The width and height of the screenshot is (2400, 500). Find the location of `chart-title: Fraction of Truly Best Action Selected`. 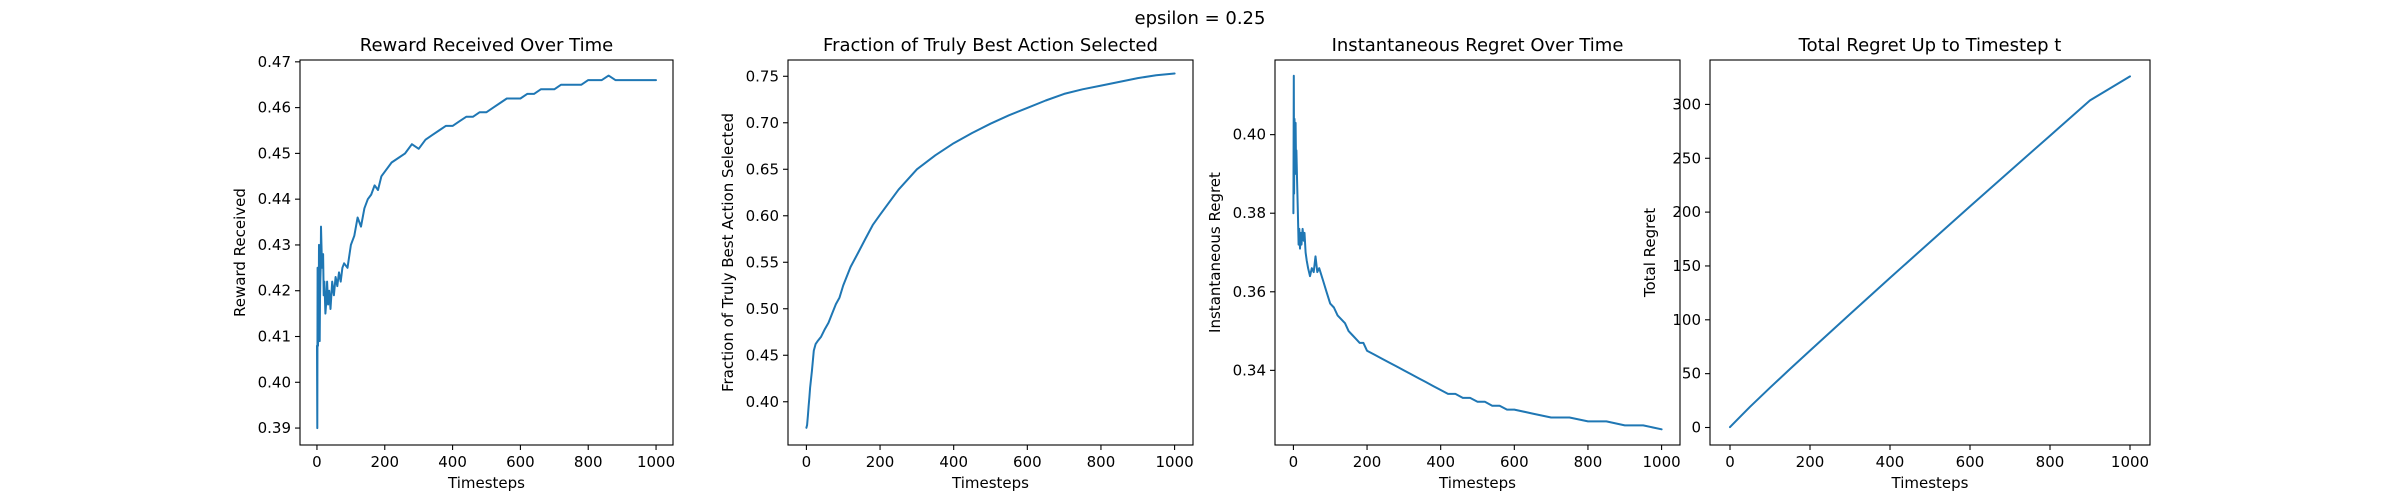

chart-title: Fraction of Truly Best Action Selected is located at coordinates (990, 45).